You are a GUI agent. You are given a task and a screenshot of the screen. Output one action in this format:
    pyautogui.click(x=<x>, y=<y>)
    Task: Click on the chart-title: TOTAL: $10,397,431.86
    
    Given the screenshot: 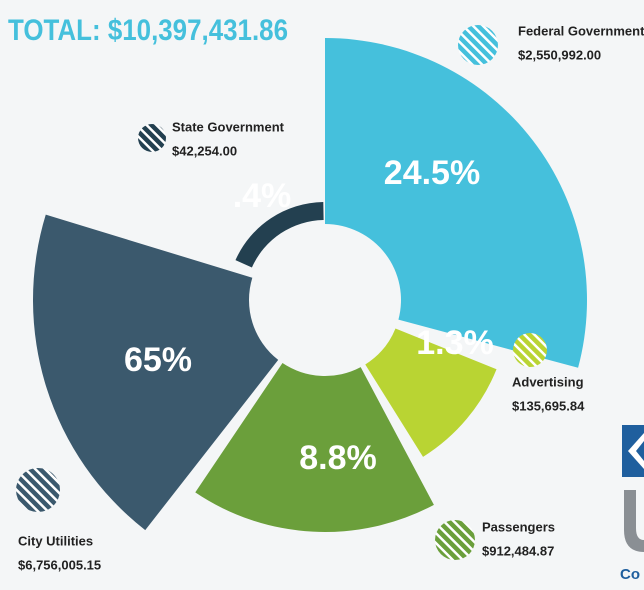 What is the action you would take?
    pyautogui.click(x=148, y=30)
    